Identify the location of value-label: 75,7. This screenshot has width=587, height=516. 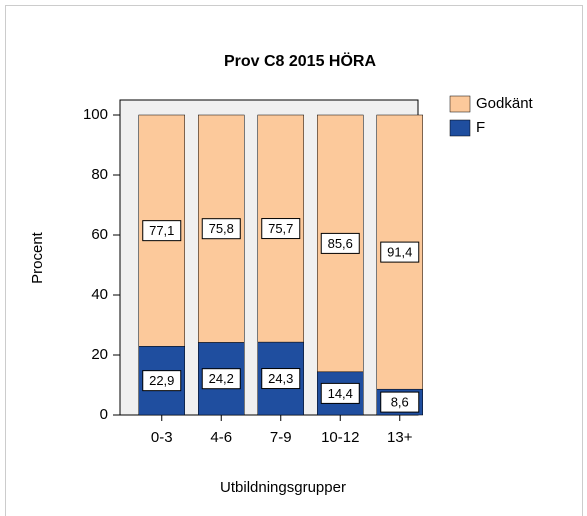
(280, 228).